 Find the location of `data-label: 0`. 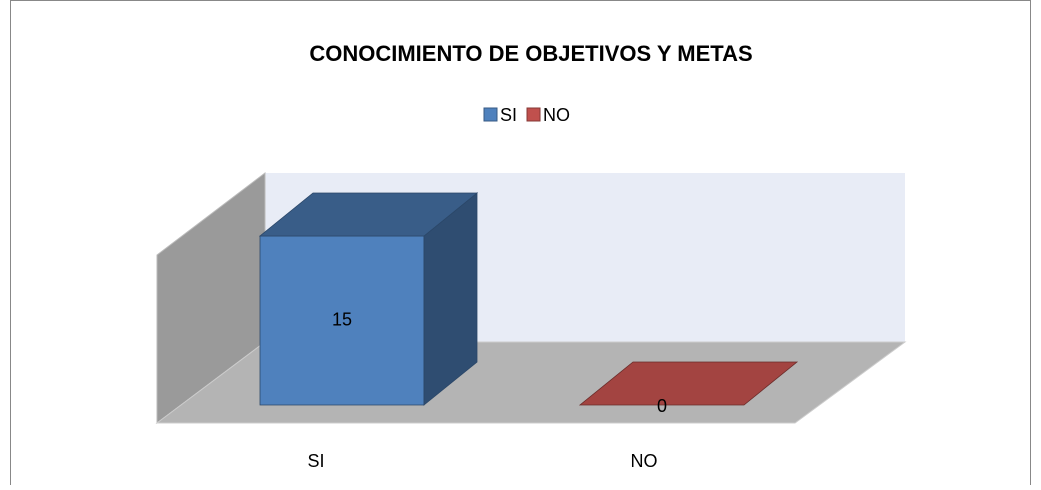

data-label: 0 is located at coordinates (662, 406).